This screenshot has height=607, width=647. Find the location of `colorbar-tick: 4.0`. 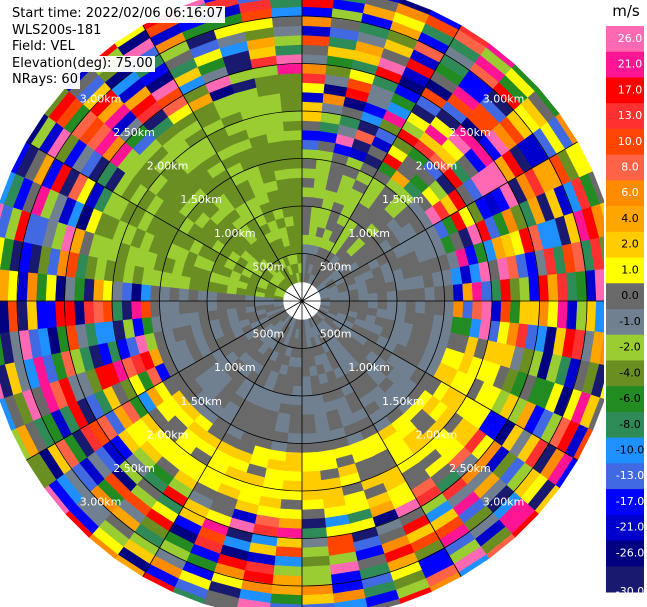

colorbar-tick: 4.0 is located at coordinates (630, 218).